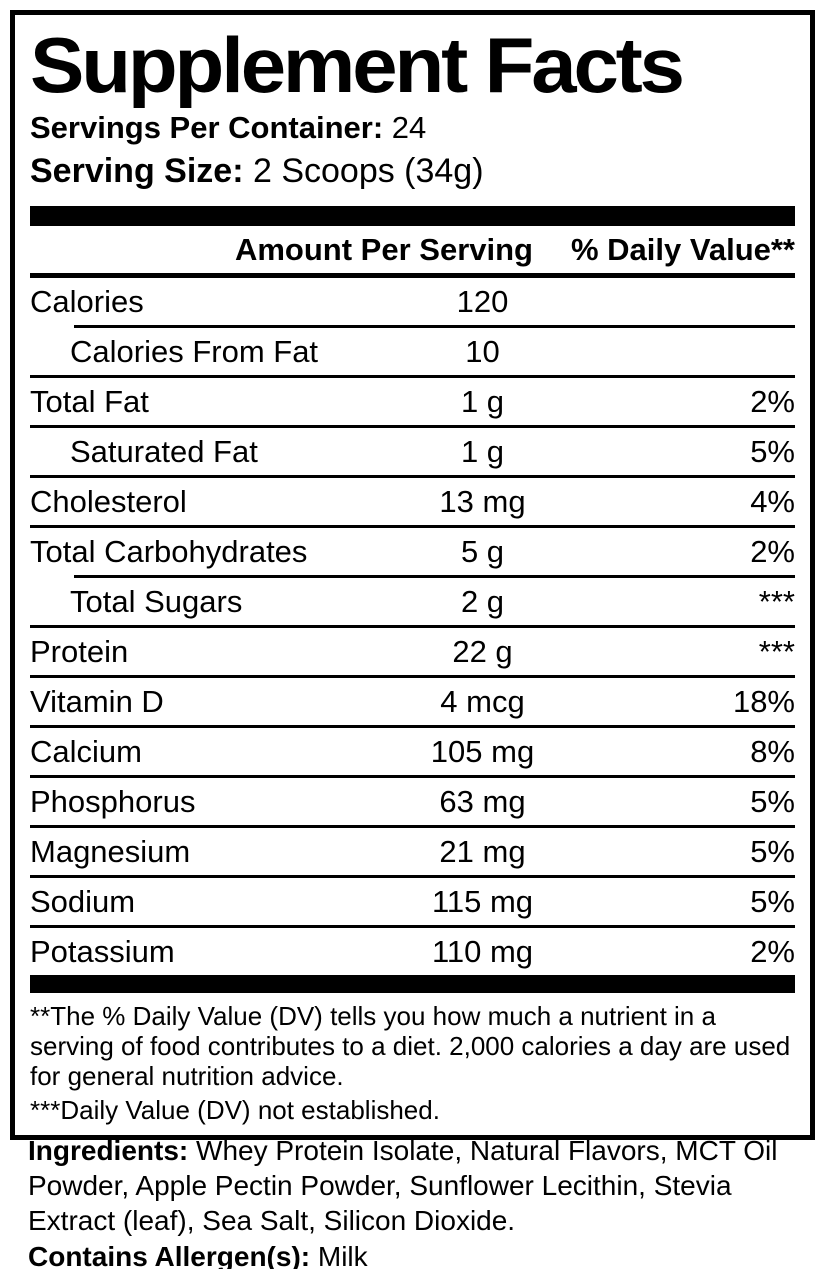 This screenshot has height=1269, width=839. Describe the element at coordinates (482, 751) in the screenshot. I see `nutrient-amount: 105 mg` at that location.